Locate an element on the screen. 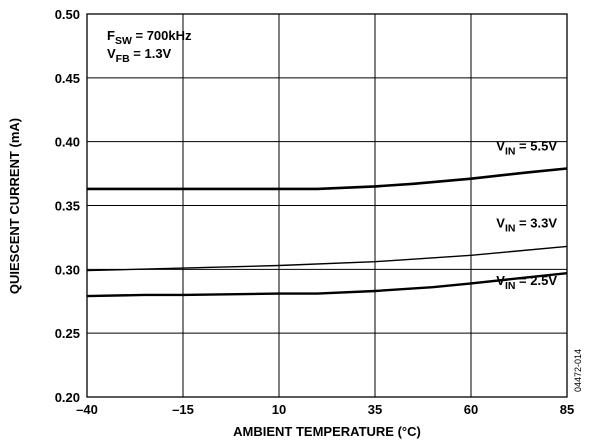 The image size is (592, 442). y-tick-label: 0.40 is located at coordinates (67, 142).